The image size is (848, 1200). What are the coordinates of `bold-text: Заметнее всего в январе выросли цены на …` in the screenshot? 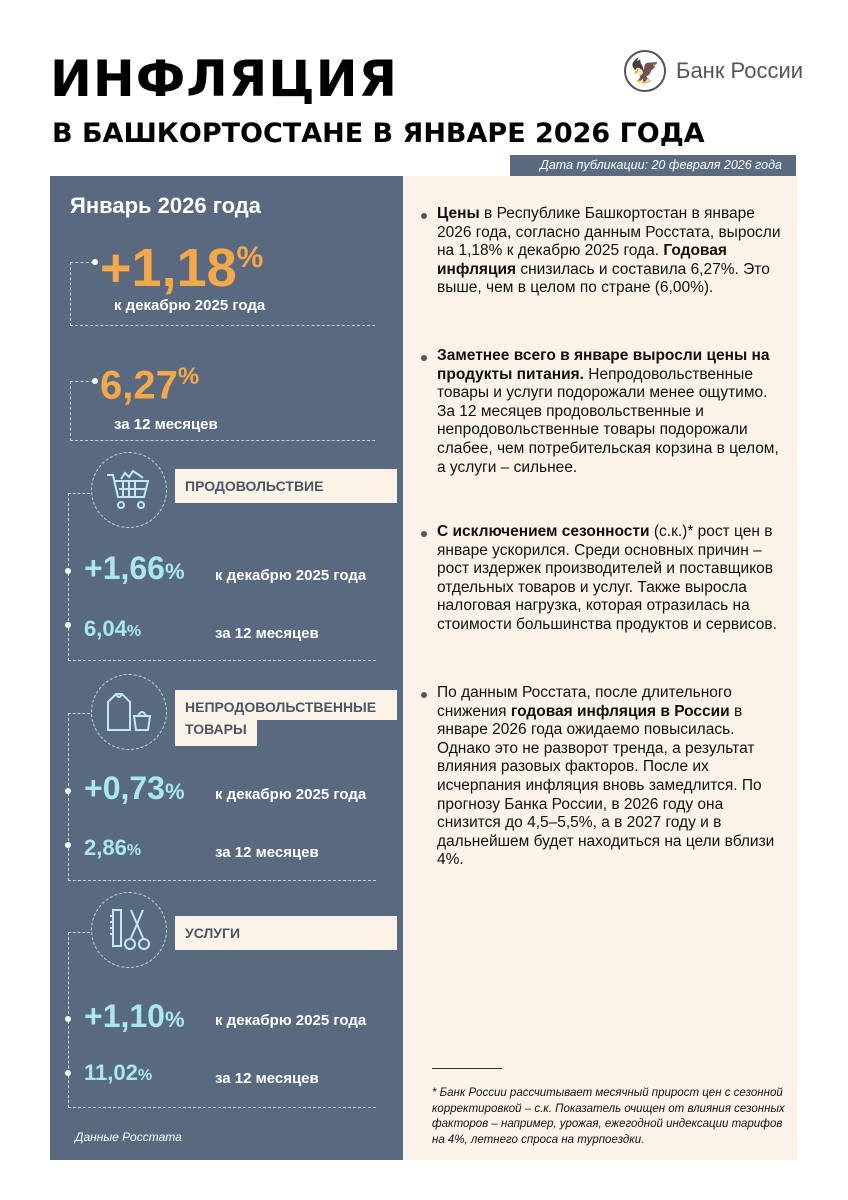 It's located at (603, 365).